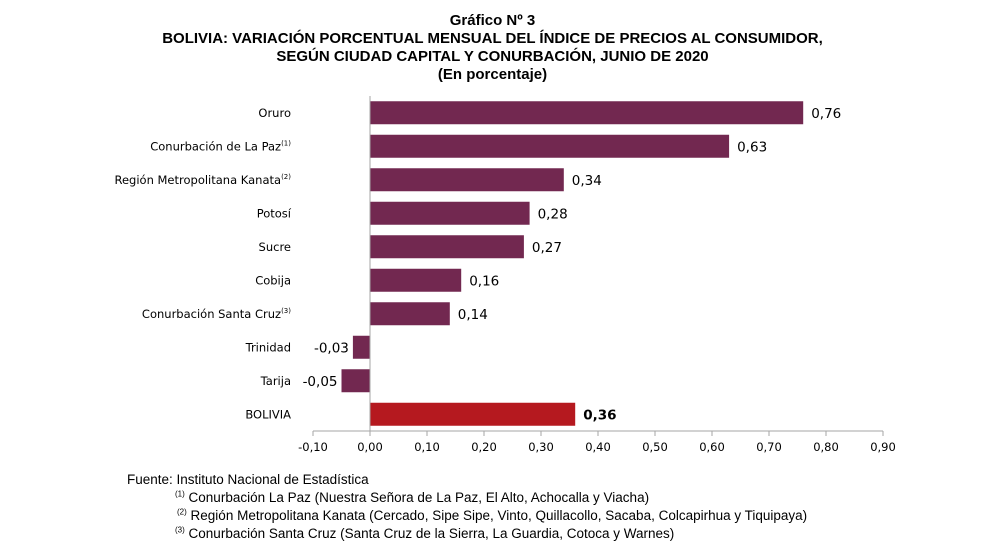 The width and height of the screenshot is (985, 549). I want to click on chart-unit: (En porcentaje), so click(492, 74).